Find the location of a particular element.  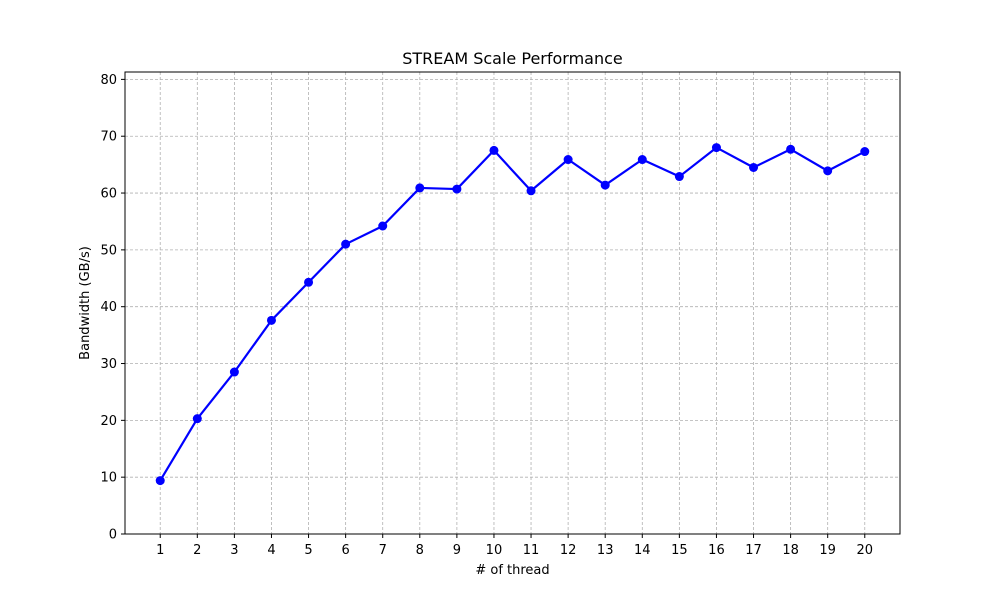

x-axis: 1 2 3 4 5 6 7 8 9 10 11 12 13 14 15 16 17 18 19 20 is located at coordinates (514, 546).